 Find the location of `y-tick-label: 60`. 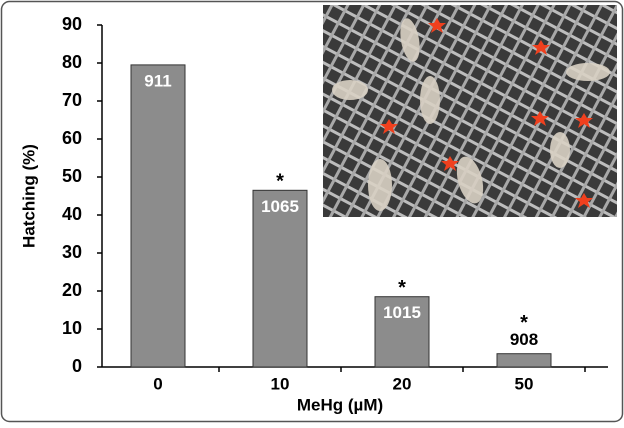

y-tick-label: 60 is located at coordinates (72, 138).